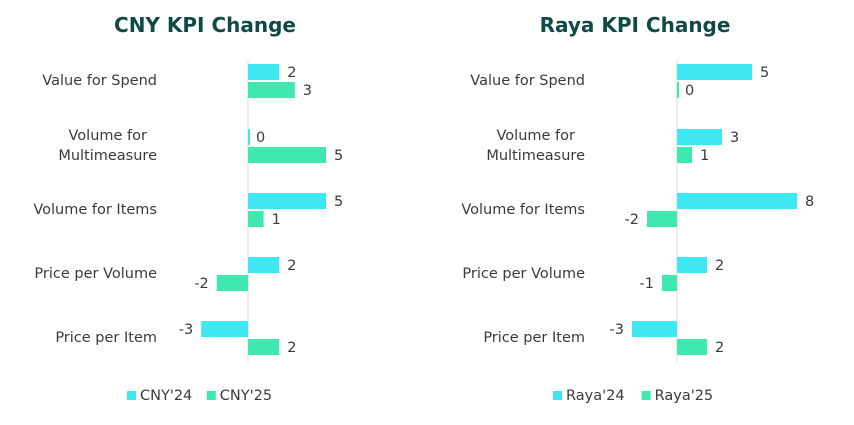 The height and width of the screenshot is (425, 854). Describe the element at coordinates (205, 25) in the screenshot. I see `chart-title: CNY KPI Change` at that location.